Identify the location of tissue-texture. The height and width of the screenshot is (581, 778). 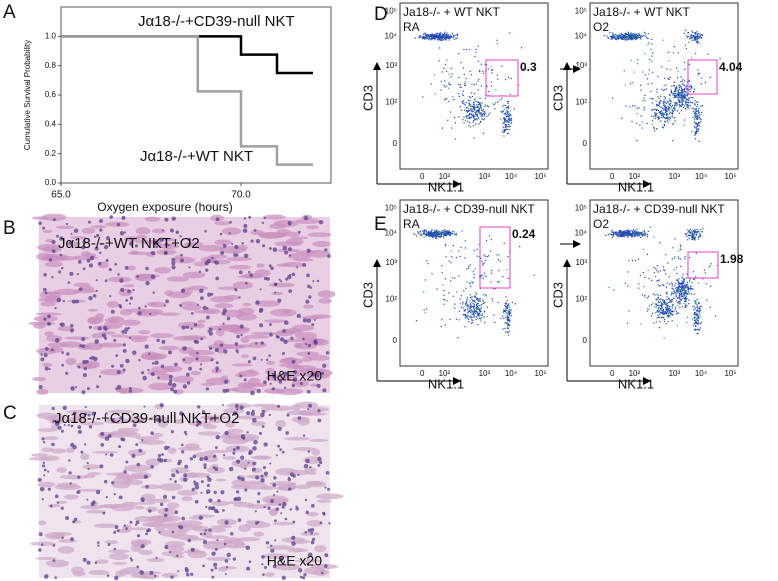
(182, 304).